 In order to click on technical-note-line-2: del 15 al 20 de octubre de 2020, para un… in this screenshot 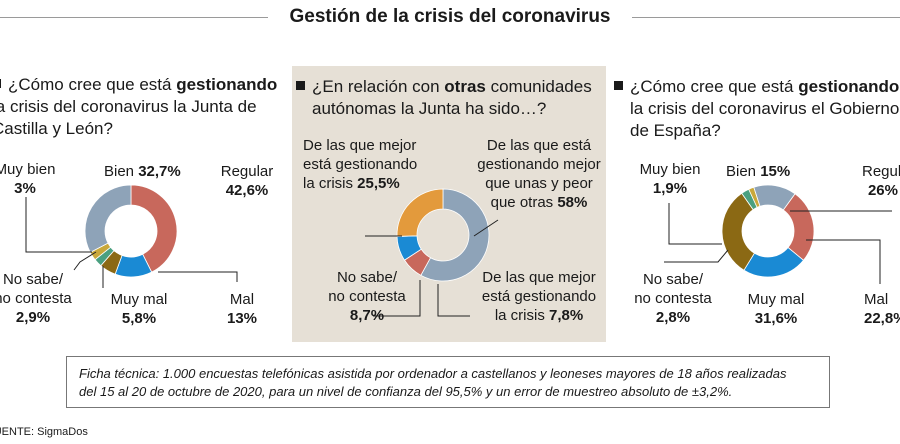, I will do `click(406, 391)`.